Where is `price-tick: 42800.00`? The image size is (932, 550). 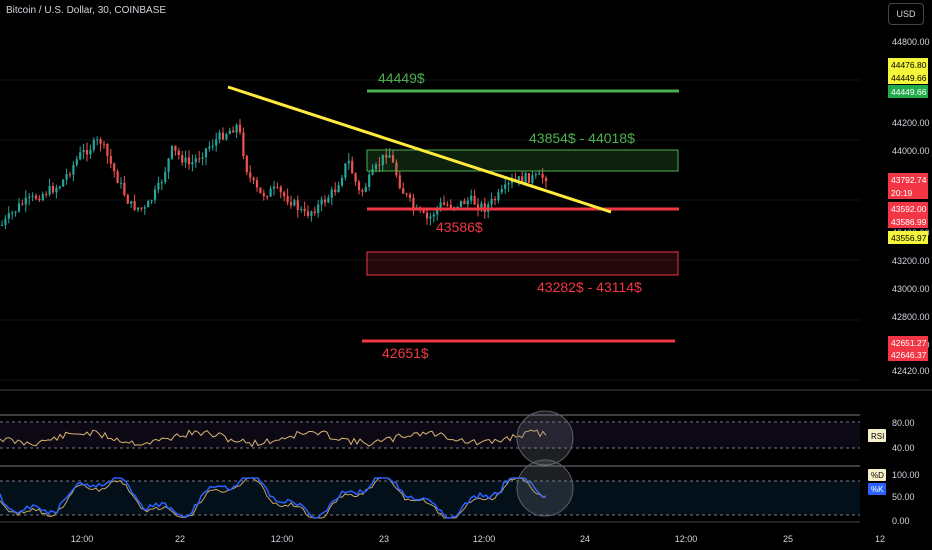
price-tick: 42800.00 is located at coordinates (911, 317).